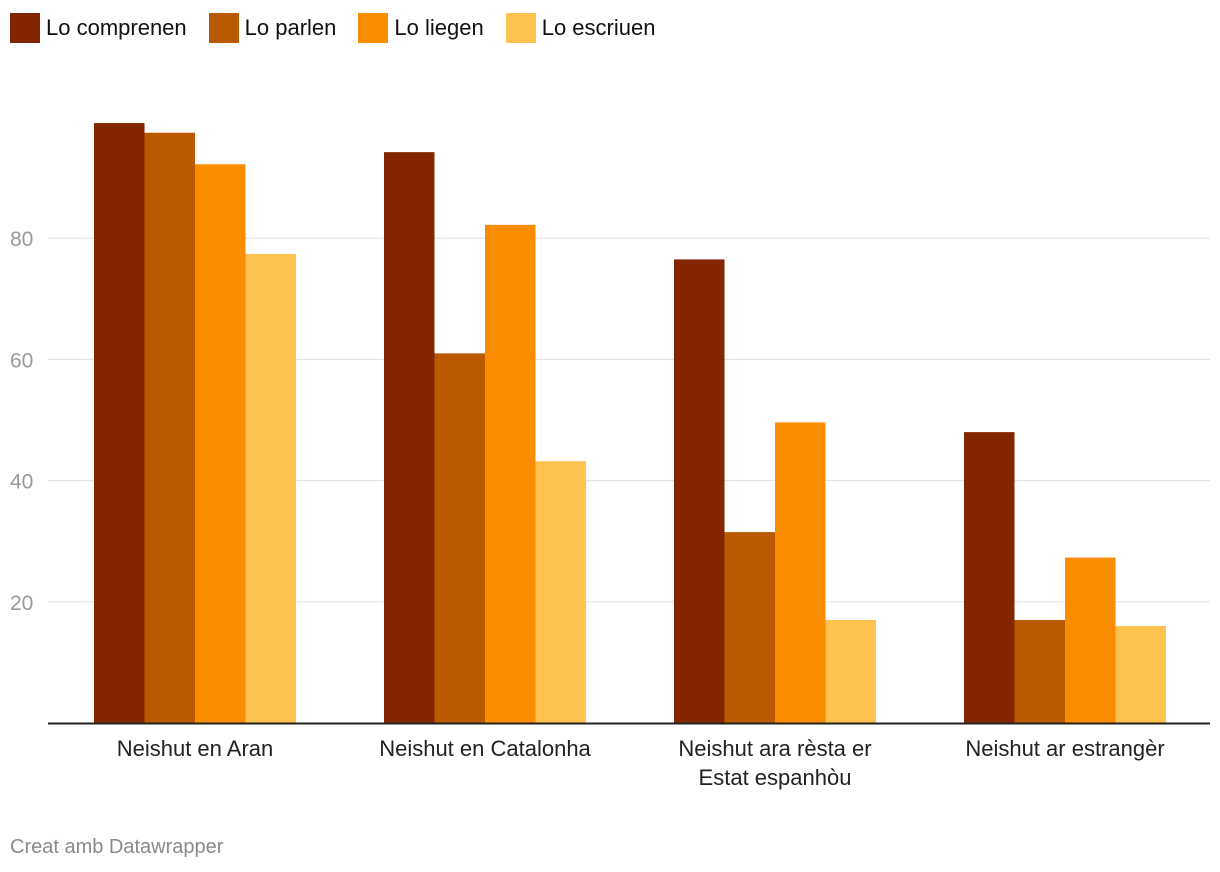  I want to click on legend-label: Lo escriuen, so click(598, 27).